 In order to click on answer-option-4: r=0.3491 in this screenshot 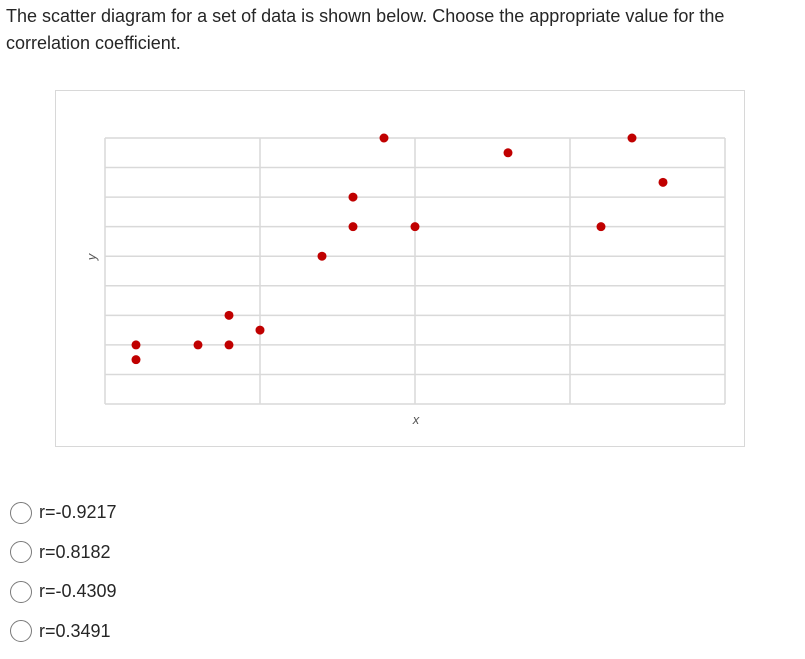, I will do `click(63, 632)`.